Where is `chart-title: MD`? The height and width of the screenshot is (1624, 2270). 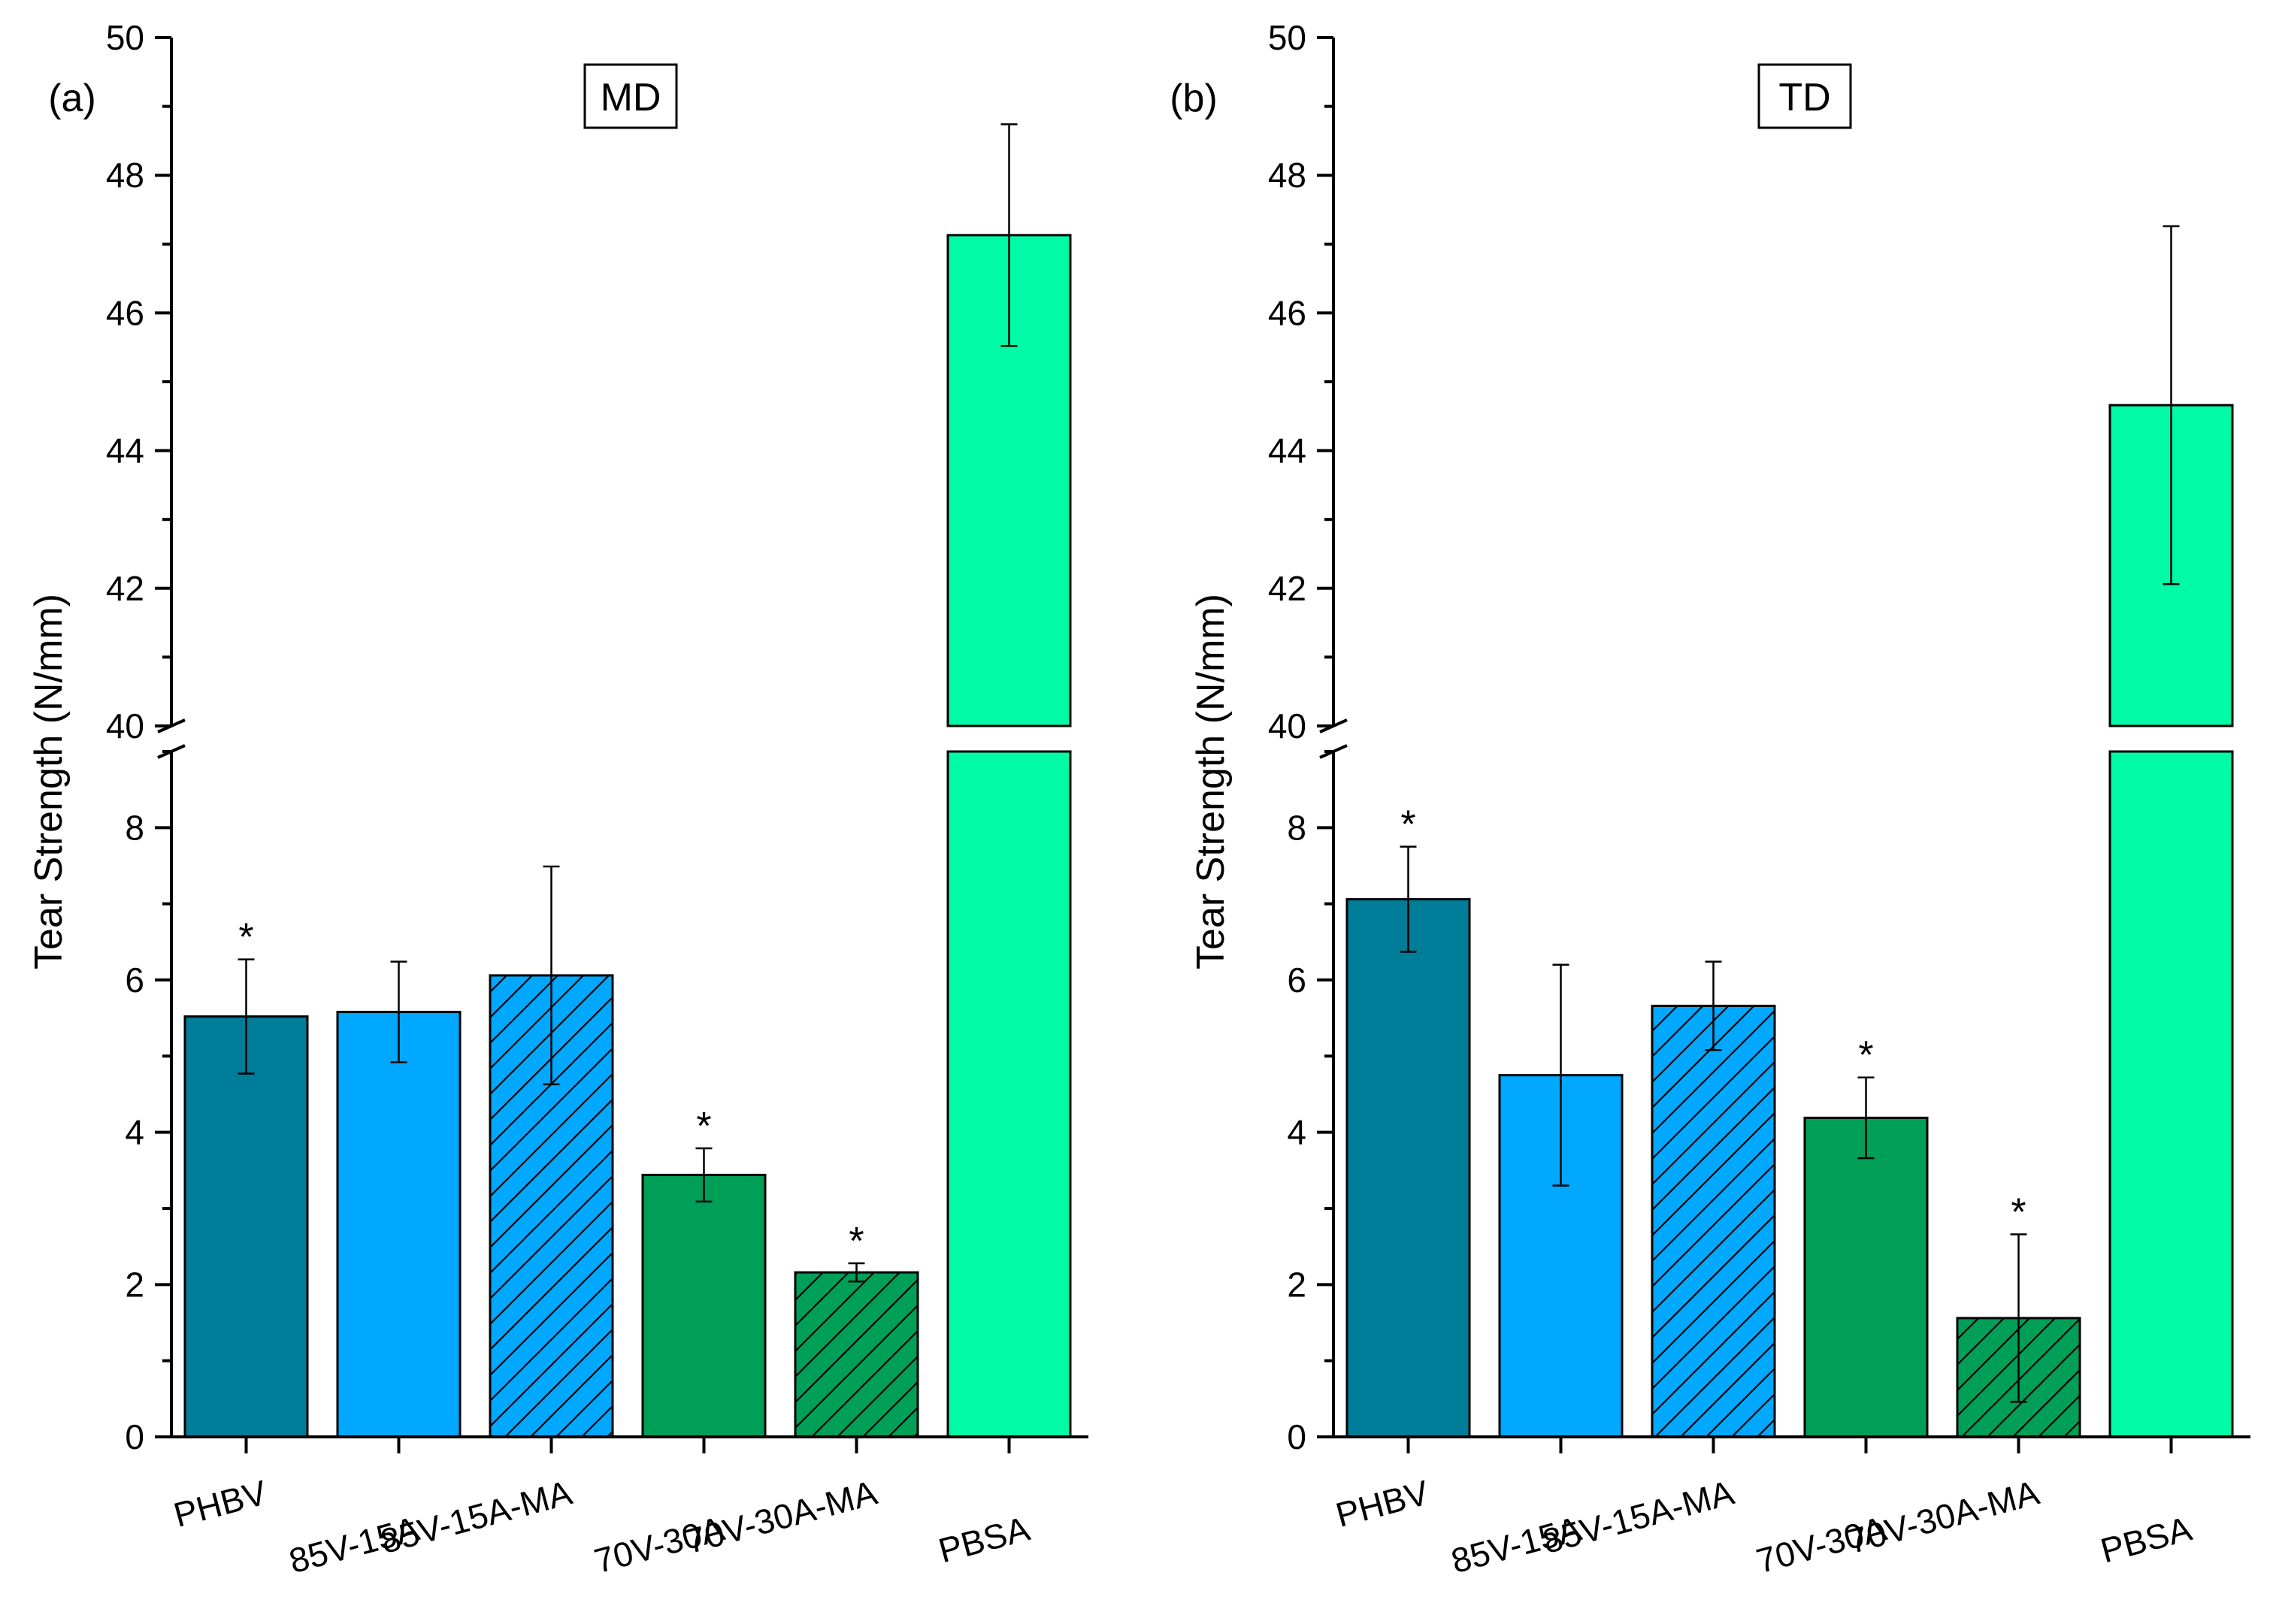 chart-title: MD is located at coordinates (631, 97).